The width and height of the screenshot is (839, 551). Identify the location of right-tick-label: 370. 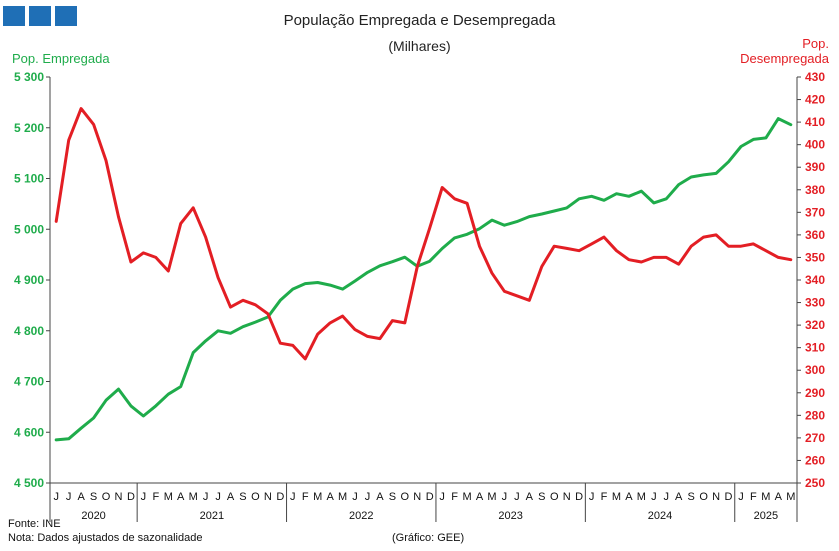
(815, 212).